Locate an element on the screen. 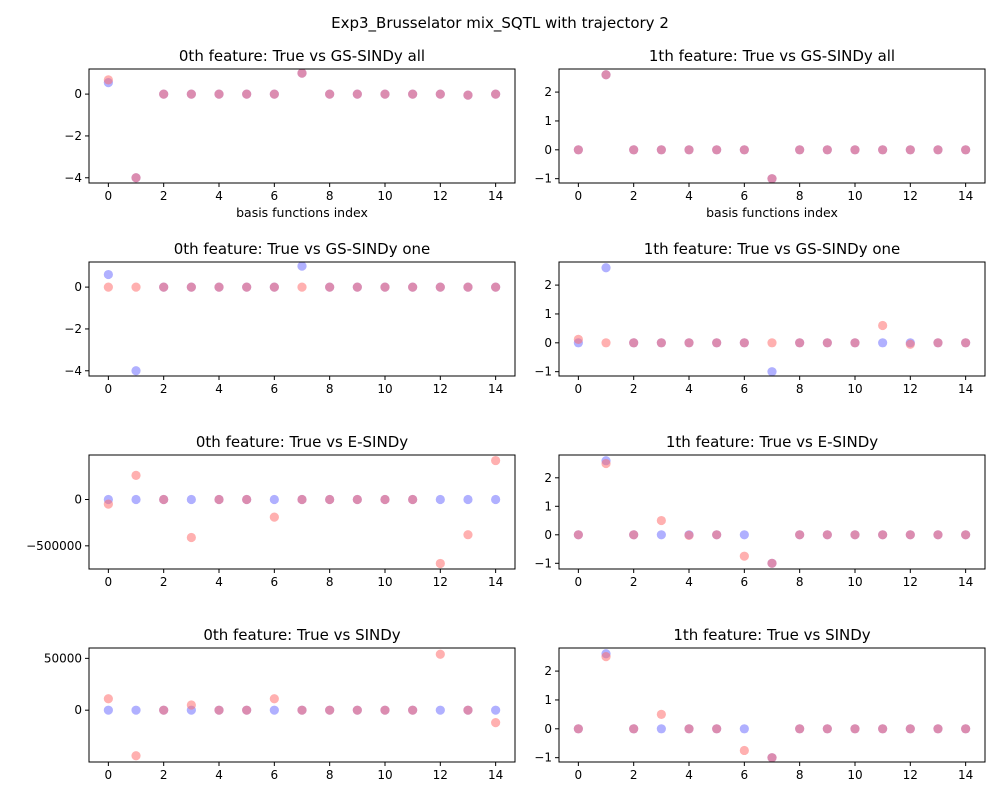 This screenshot has height=800, width=1000. y-tick-label: −4 is located at coordinates (73, 371).